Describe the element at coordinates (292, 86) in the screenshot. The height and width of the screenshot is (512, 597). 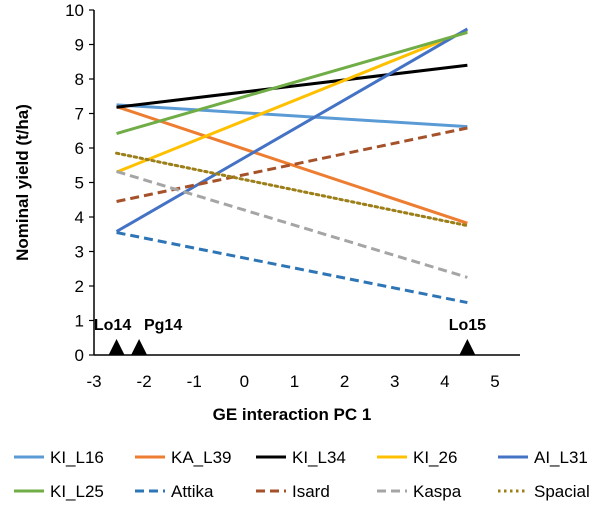
I see `series-line-ki-l34` at that location.